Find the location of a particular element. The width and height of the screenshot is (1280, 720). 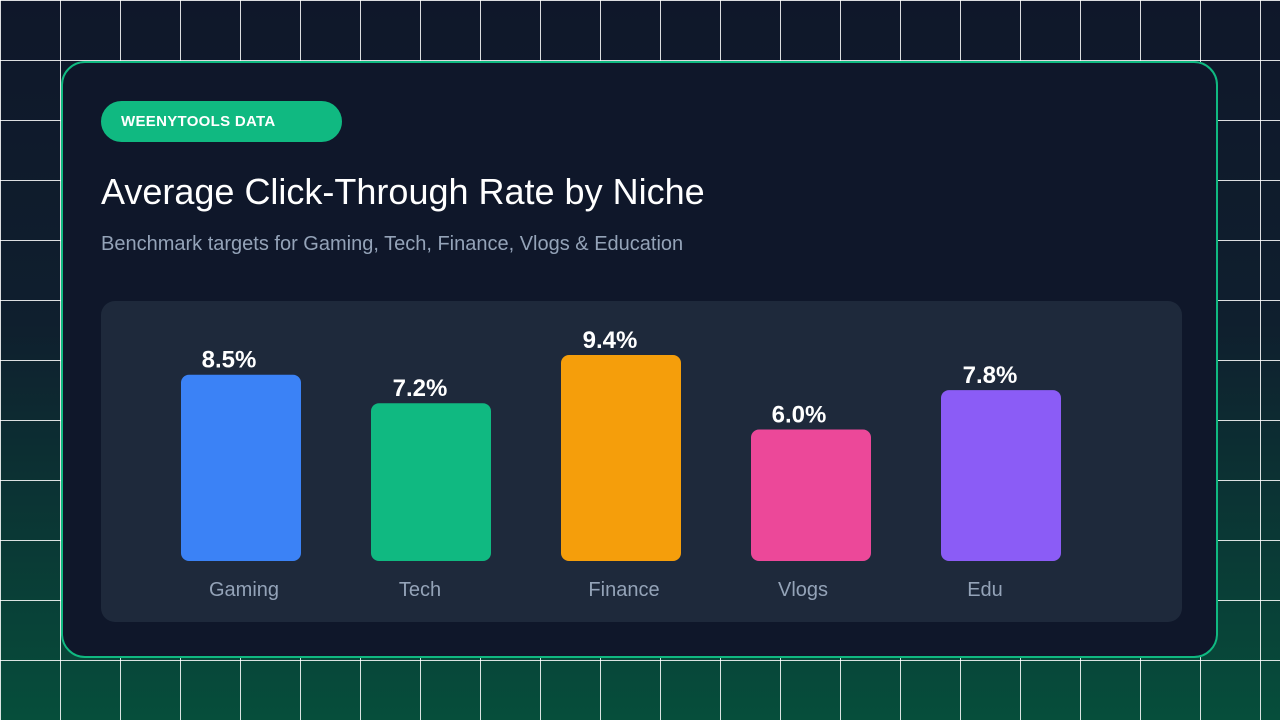

bar-vlogs is located at coordinates (811, 495).